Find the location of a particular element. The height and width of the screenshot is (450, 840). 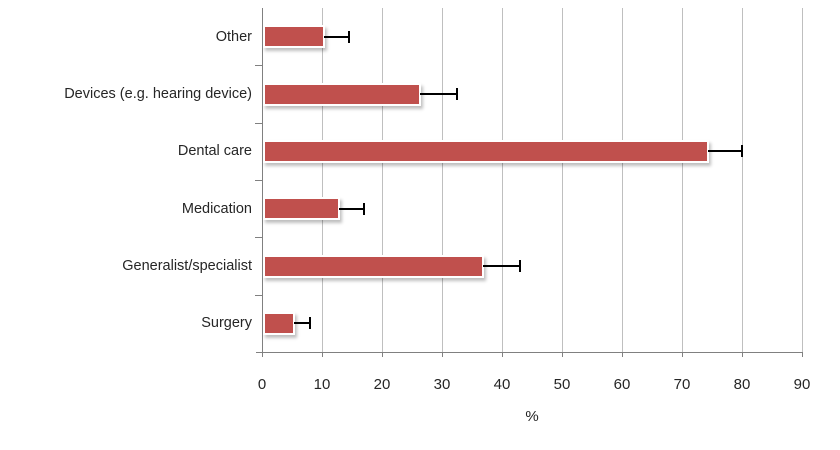

category-label: Devices (e.g. hearing device) is located at coordinates (158, 94).